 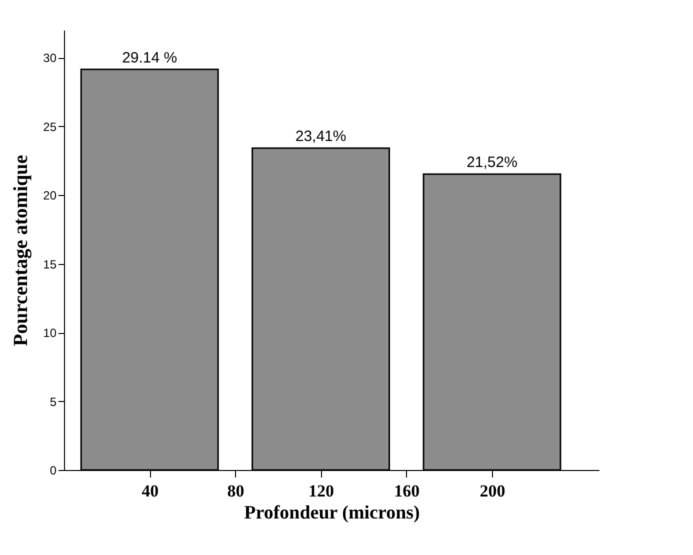 What do you see at coordinates (50, 333) in the screenshot?
I see `y-tick-label: 10` at bounding box center [50, 333].